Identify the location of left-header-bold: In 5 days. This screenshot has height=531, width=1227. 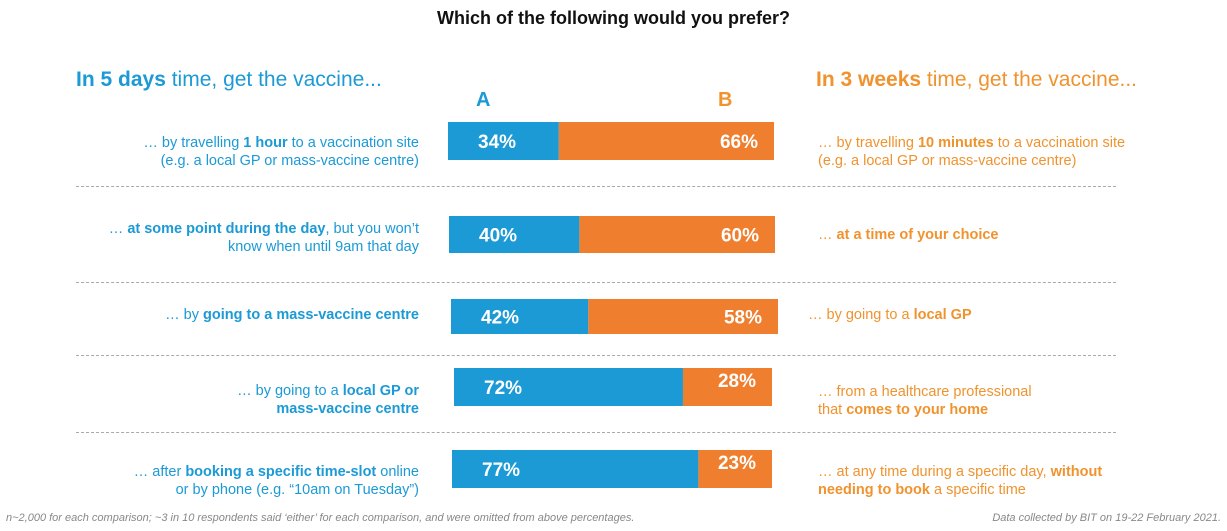
(121, 79).